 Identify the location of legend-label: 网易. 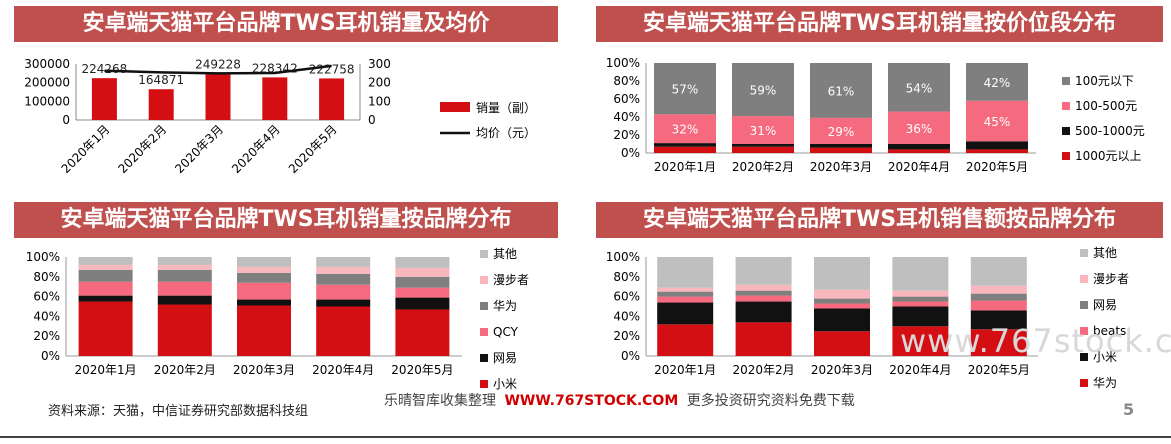
(1105, 305).